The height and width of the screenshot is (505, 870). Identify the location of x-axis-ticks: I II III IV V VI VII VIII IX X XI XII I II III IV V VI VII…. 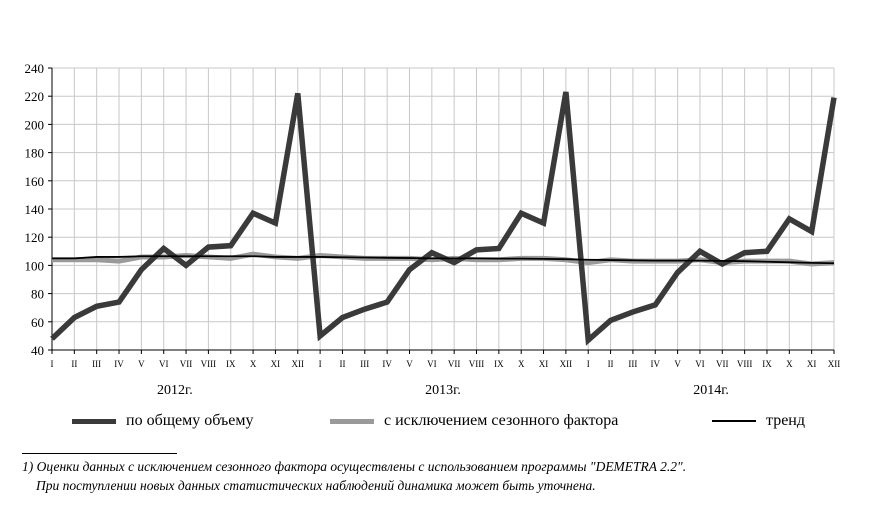
(446, 359).